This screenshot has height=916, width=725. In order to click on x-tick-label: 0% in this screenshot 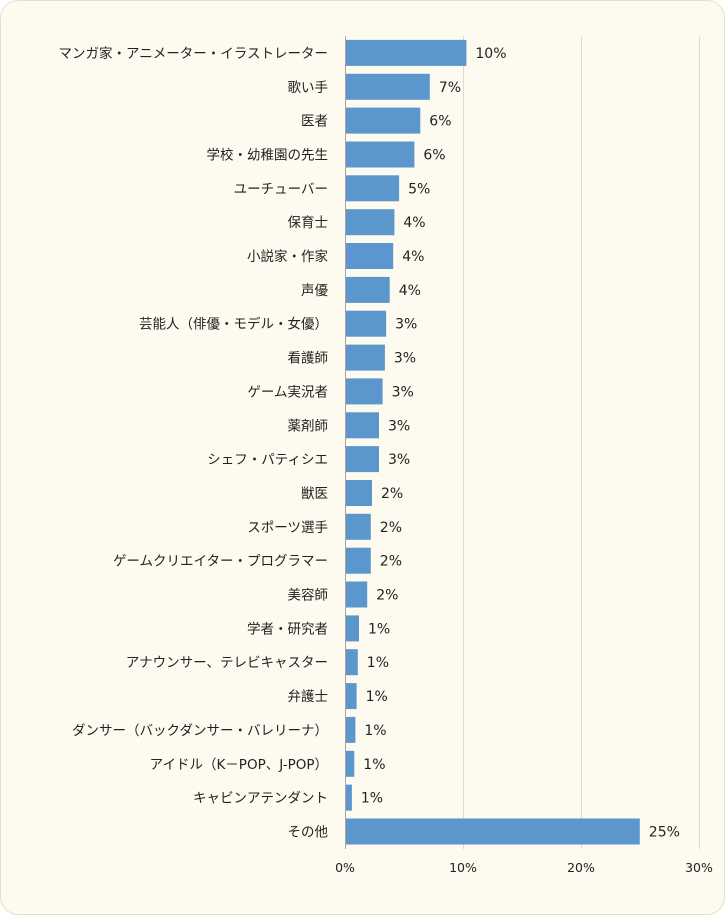, I will do `click(345, 867)`.